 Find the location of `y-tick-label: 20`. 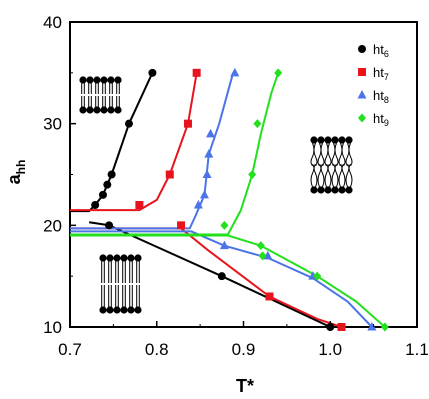

y-tick-label: 20 is located at coordinates (52, 225).